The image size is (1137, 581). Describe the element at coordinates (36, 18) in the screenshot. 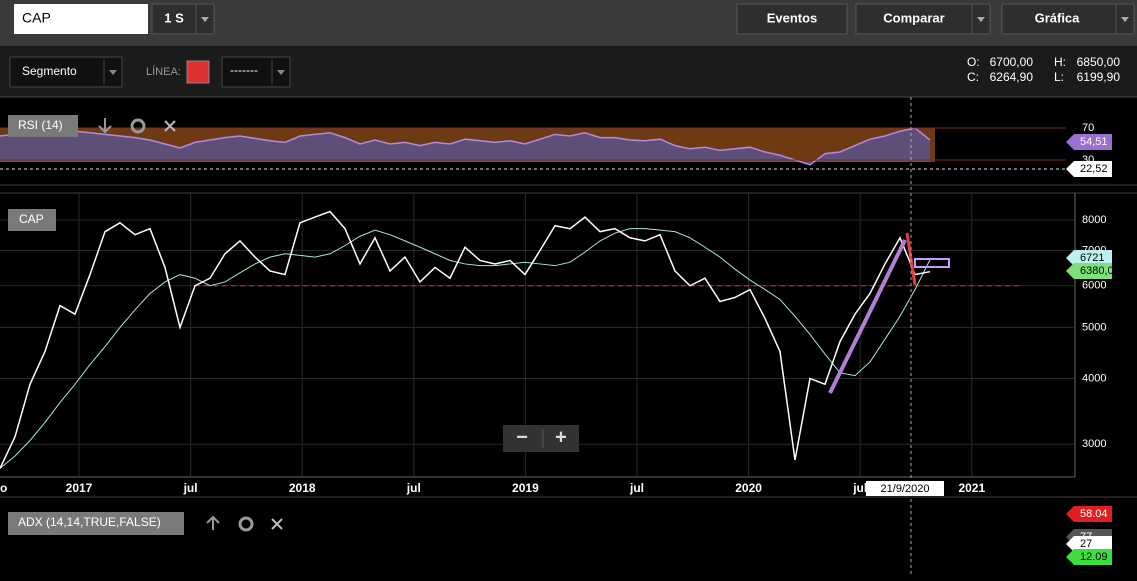

I see `symbol-text: CAP` at that location.